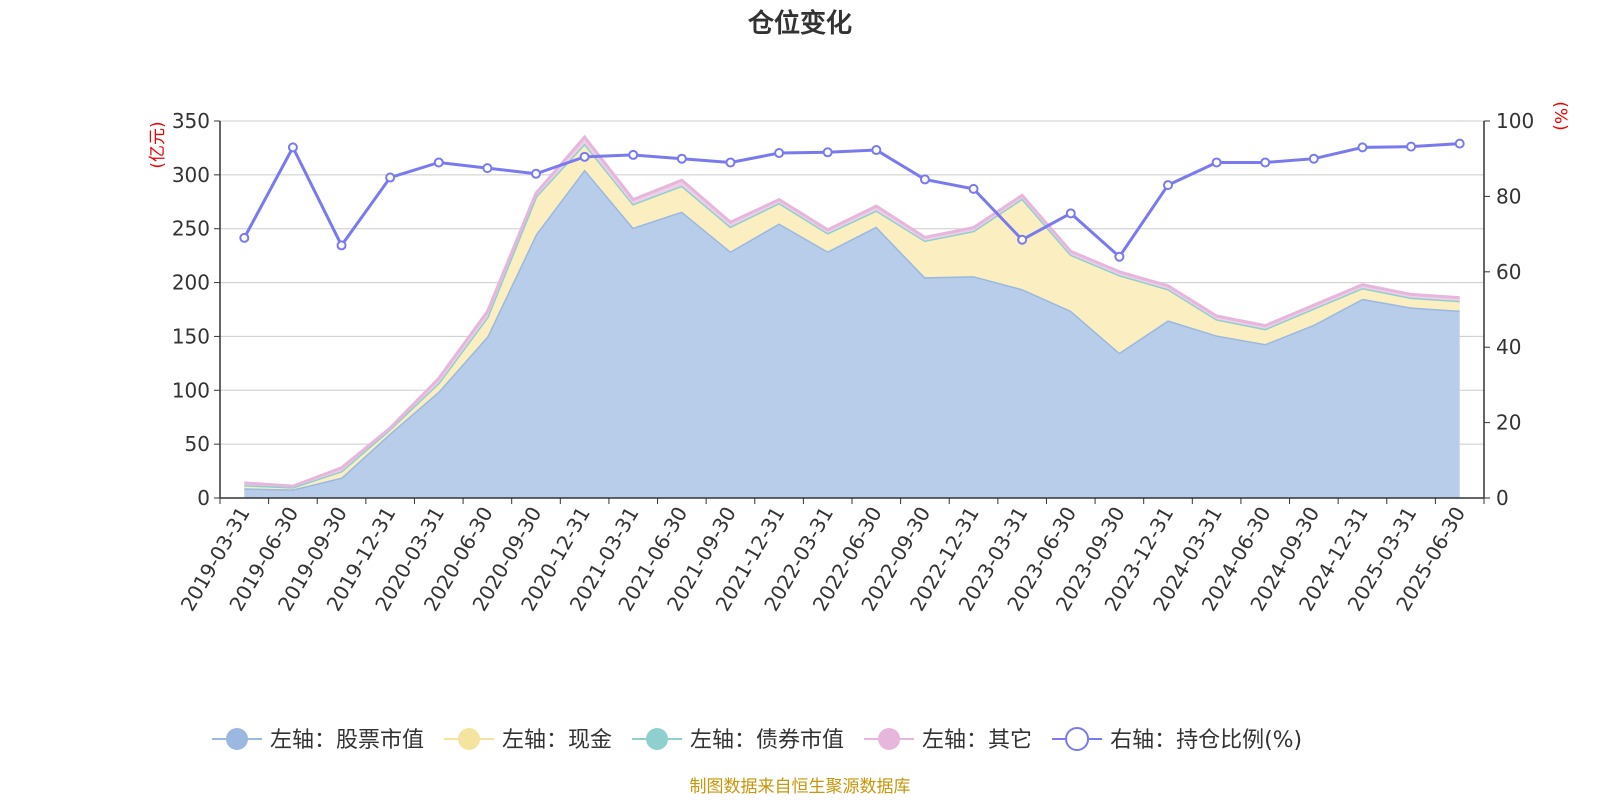 The width and height of the screenshot is (1600, 800). Describe the element at coordinates (1508, 196) in the screenshot. I see `right-tick-label: 80` at that location.